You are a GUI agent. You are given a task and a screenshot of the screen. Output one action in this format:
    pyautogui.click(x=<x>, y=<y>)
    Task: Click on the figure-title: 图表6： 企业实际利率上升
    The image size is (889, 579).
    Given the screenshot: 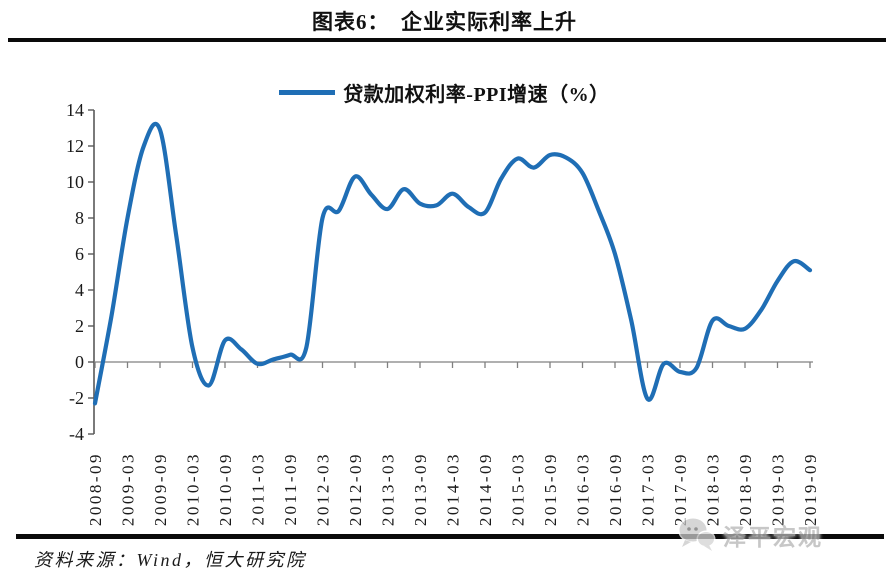 What is the action you would take?
    pyautogui.click(x=444, y=22)
    